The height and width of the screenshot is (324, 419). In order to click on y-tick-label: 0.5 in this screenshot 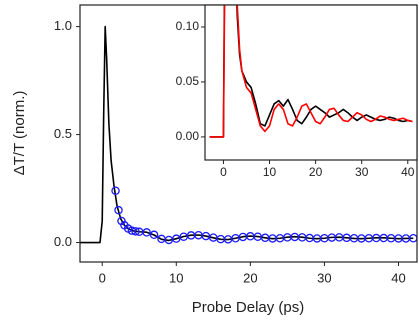, I will do `click(63, 133)`.